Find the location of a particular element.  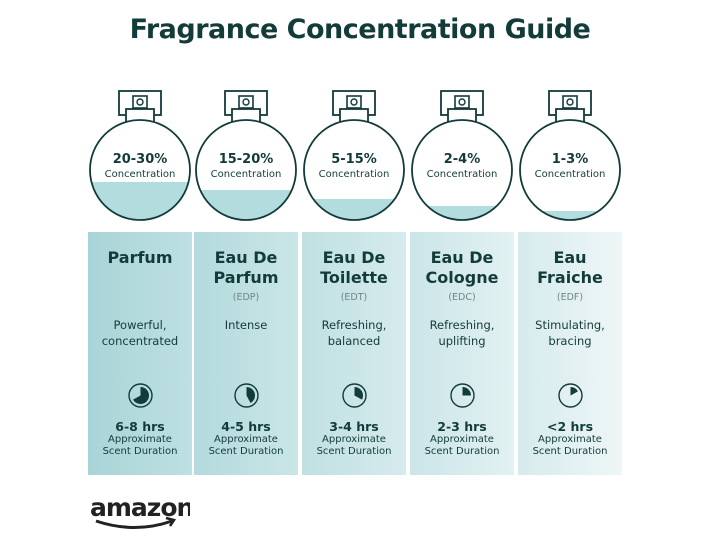

perfume-bottle-icon: 5-15% Concentration is located at coordinates (354, 155).